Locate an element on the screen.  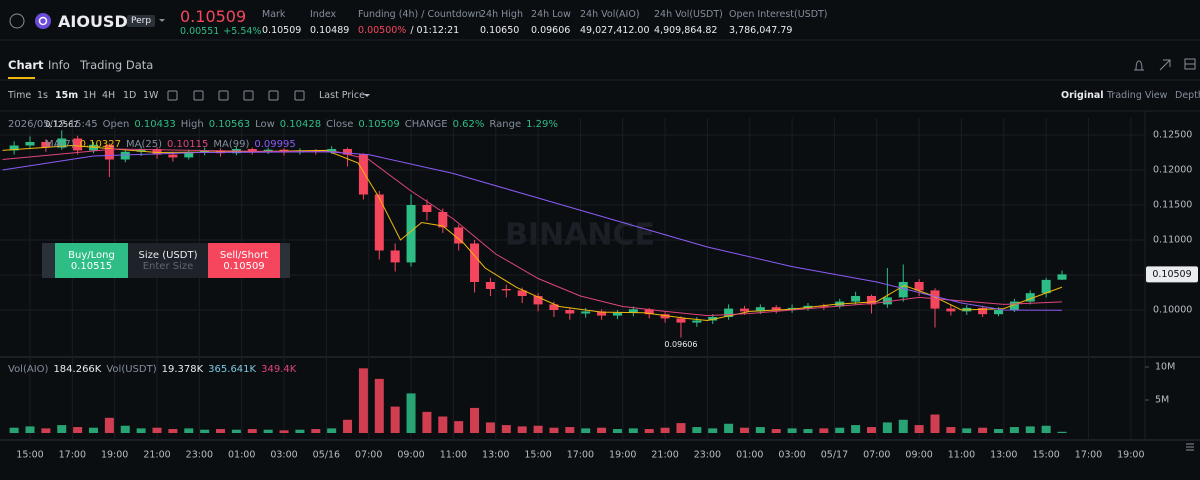
countdown: / 01:12:21 is located at coordinates (435, 30).